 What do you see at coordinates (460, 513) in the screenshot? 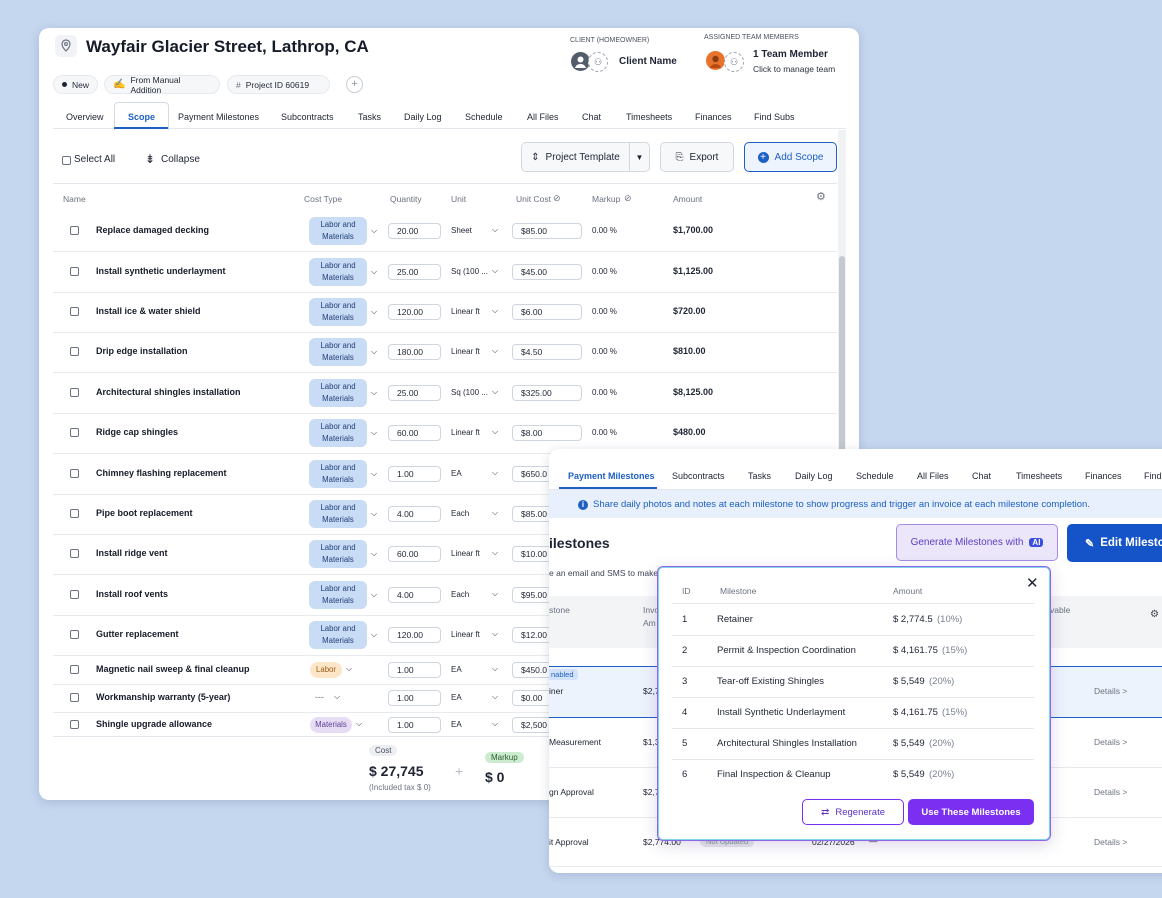
I see `unit-select: Each` at bounding box center [460, 513].